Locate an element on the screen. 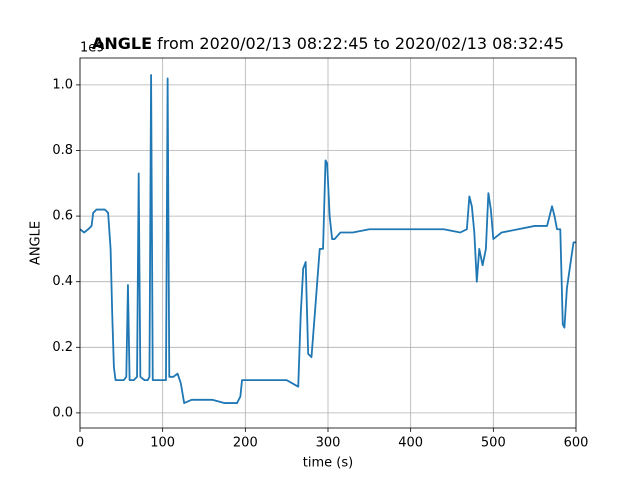  y-tick-label: 1.0 is located at coordinates (62, 84).